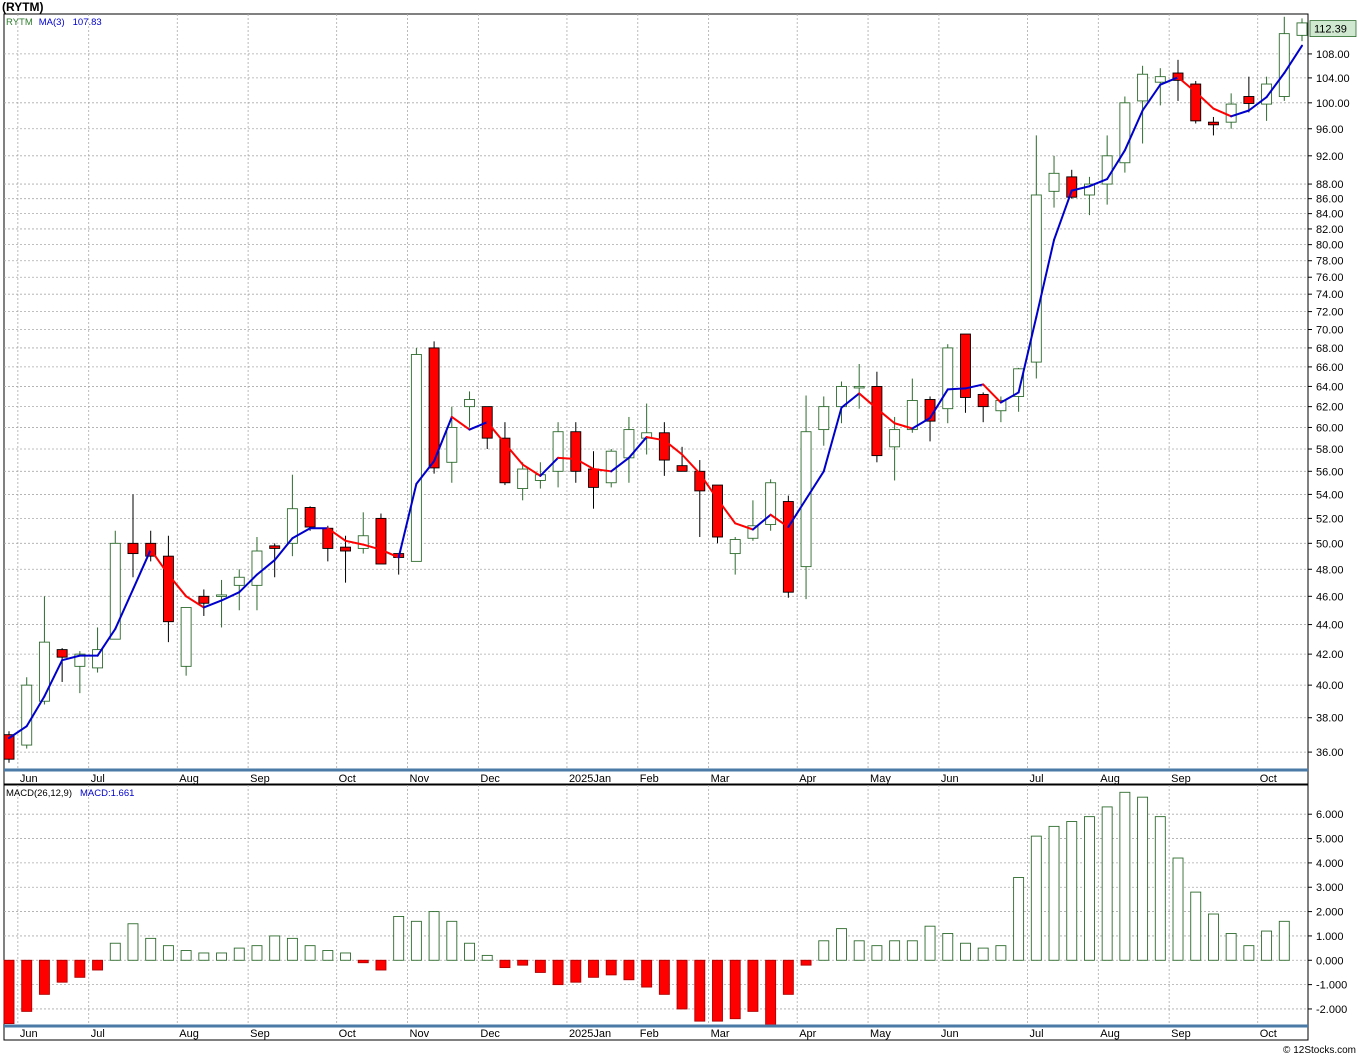 The image size is (1360, 1056). I want to click on price-tick-label: 62.00, so click(1330, 408).